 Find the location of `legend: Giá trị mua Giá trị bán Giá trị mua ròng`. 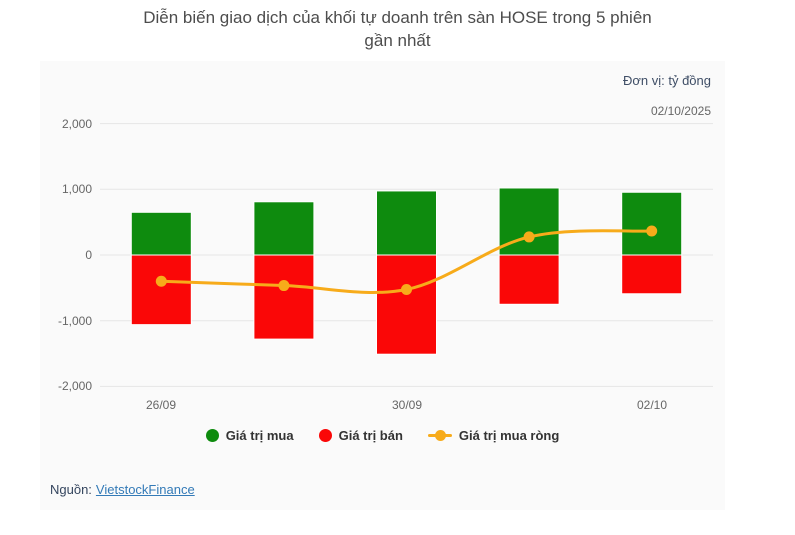

legend: Giá trị mua Giá trị bán Giá trị mua ròng is located at coordinates (382, 435).